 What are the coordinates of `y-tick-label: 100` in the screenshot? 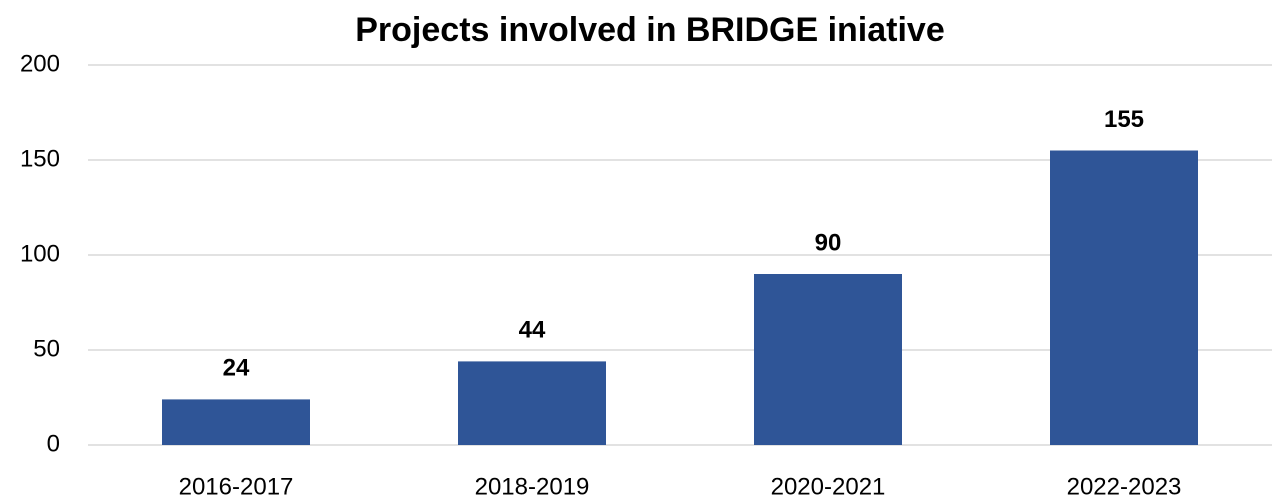 It's located at (40, 253).